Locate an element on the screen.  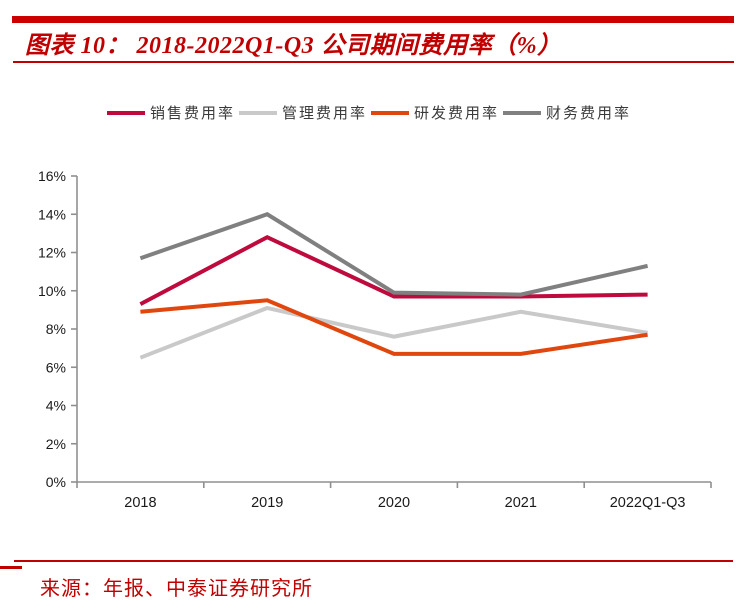
x-tick-label: 2019 is located at coordinates (267, 503).